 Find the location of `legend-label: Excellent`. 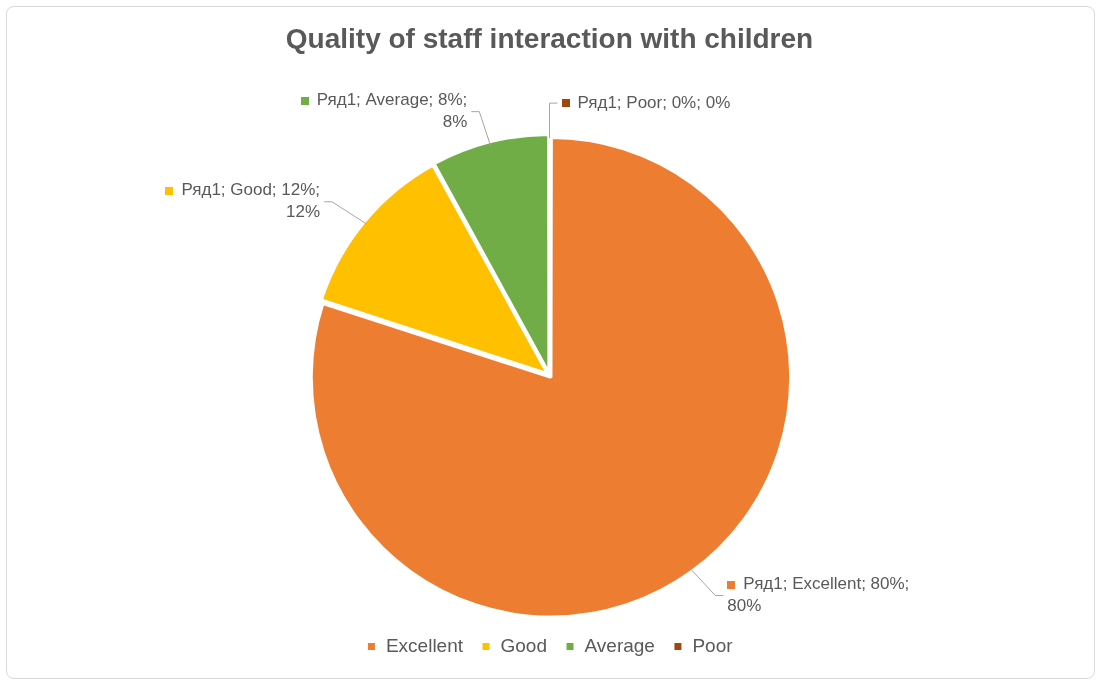

legend-label: Excellent is located at coordinates (424, 645).